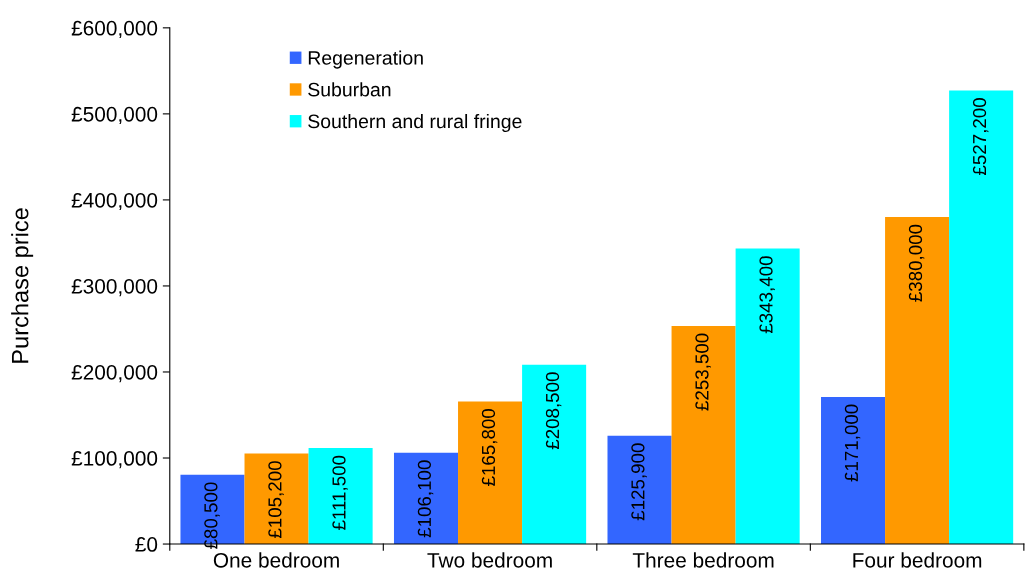 Image resolution: width=1029 pixels, height=580 pixels. Describe the element at coordinates (639, 482) in the screenshot. I see `data-label: £125,900` at that location.